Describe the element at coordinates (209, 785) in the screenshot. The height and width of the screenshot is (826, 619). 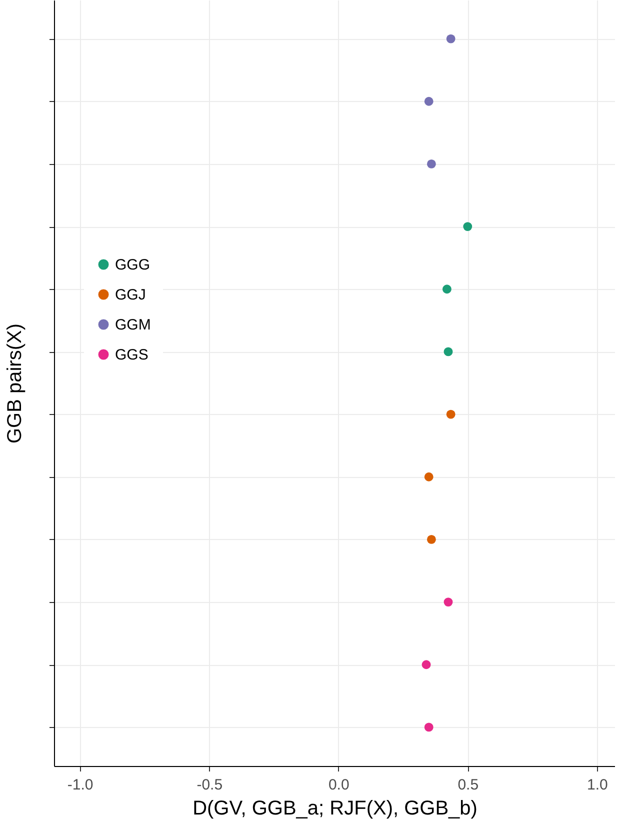
I see `x-tick-label: -0.5` at that location.